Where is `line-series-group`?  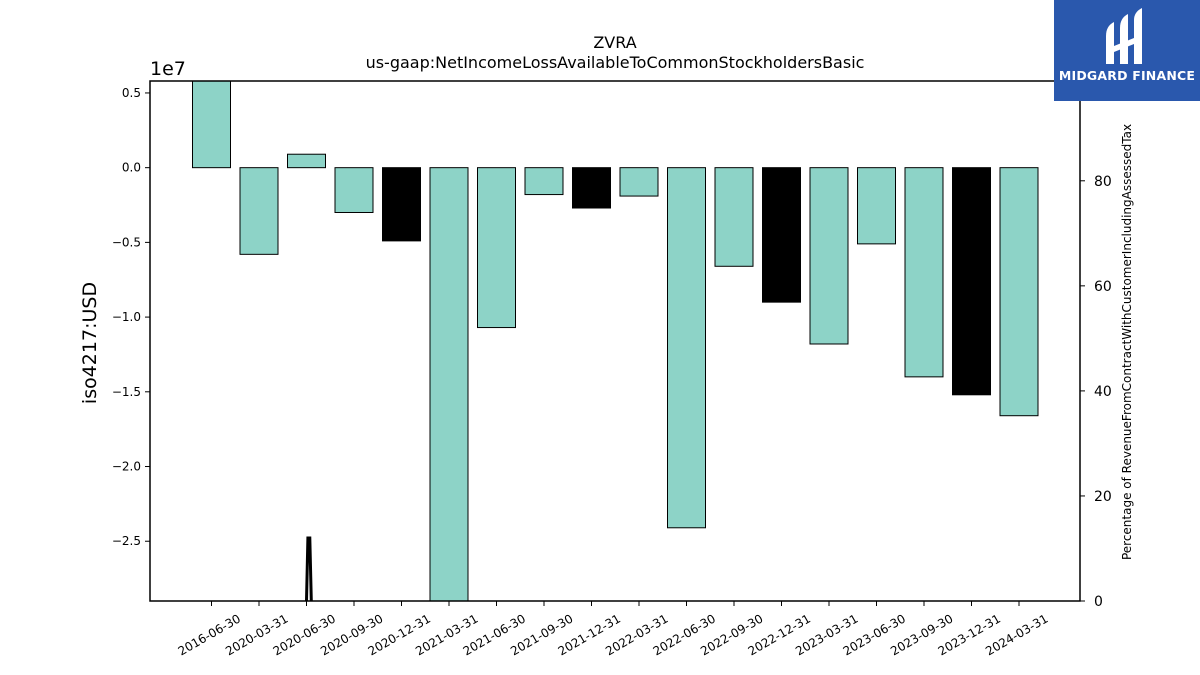 line-series-group is located at coordinates (309, 569).